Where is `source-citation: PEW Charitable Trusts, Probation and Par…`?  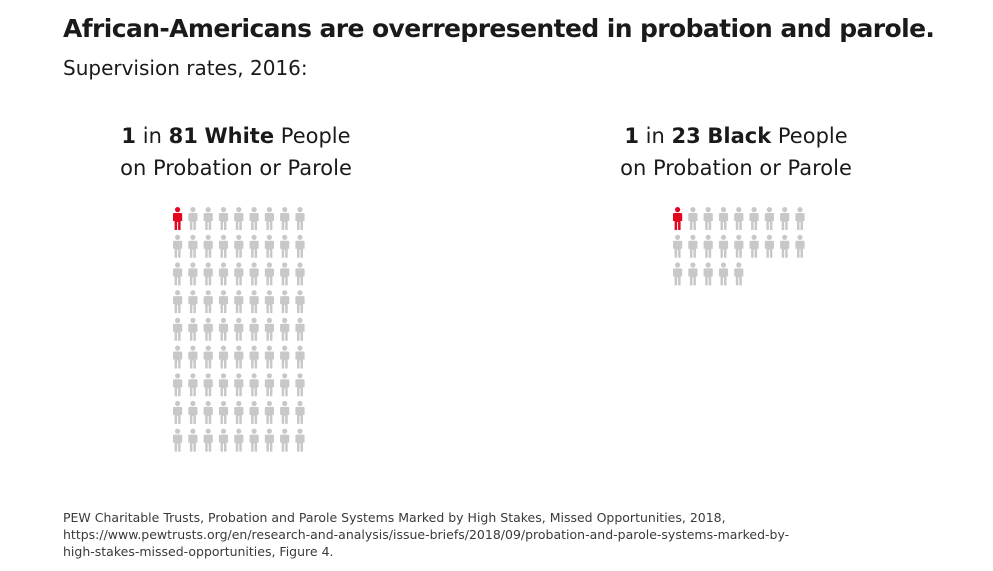
source-citation: PEW Charitable Trusts, Probation and Par… is located at coordinates (513, 534).